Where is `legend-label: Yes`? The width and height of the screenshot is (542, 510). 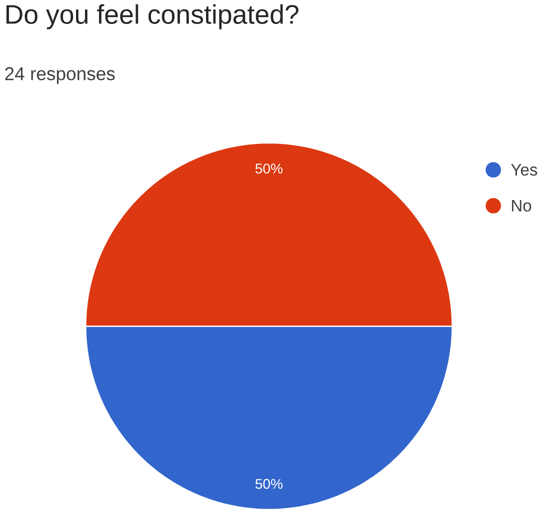 legend-label: Yes is located at coordinates (524, 170).